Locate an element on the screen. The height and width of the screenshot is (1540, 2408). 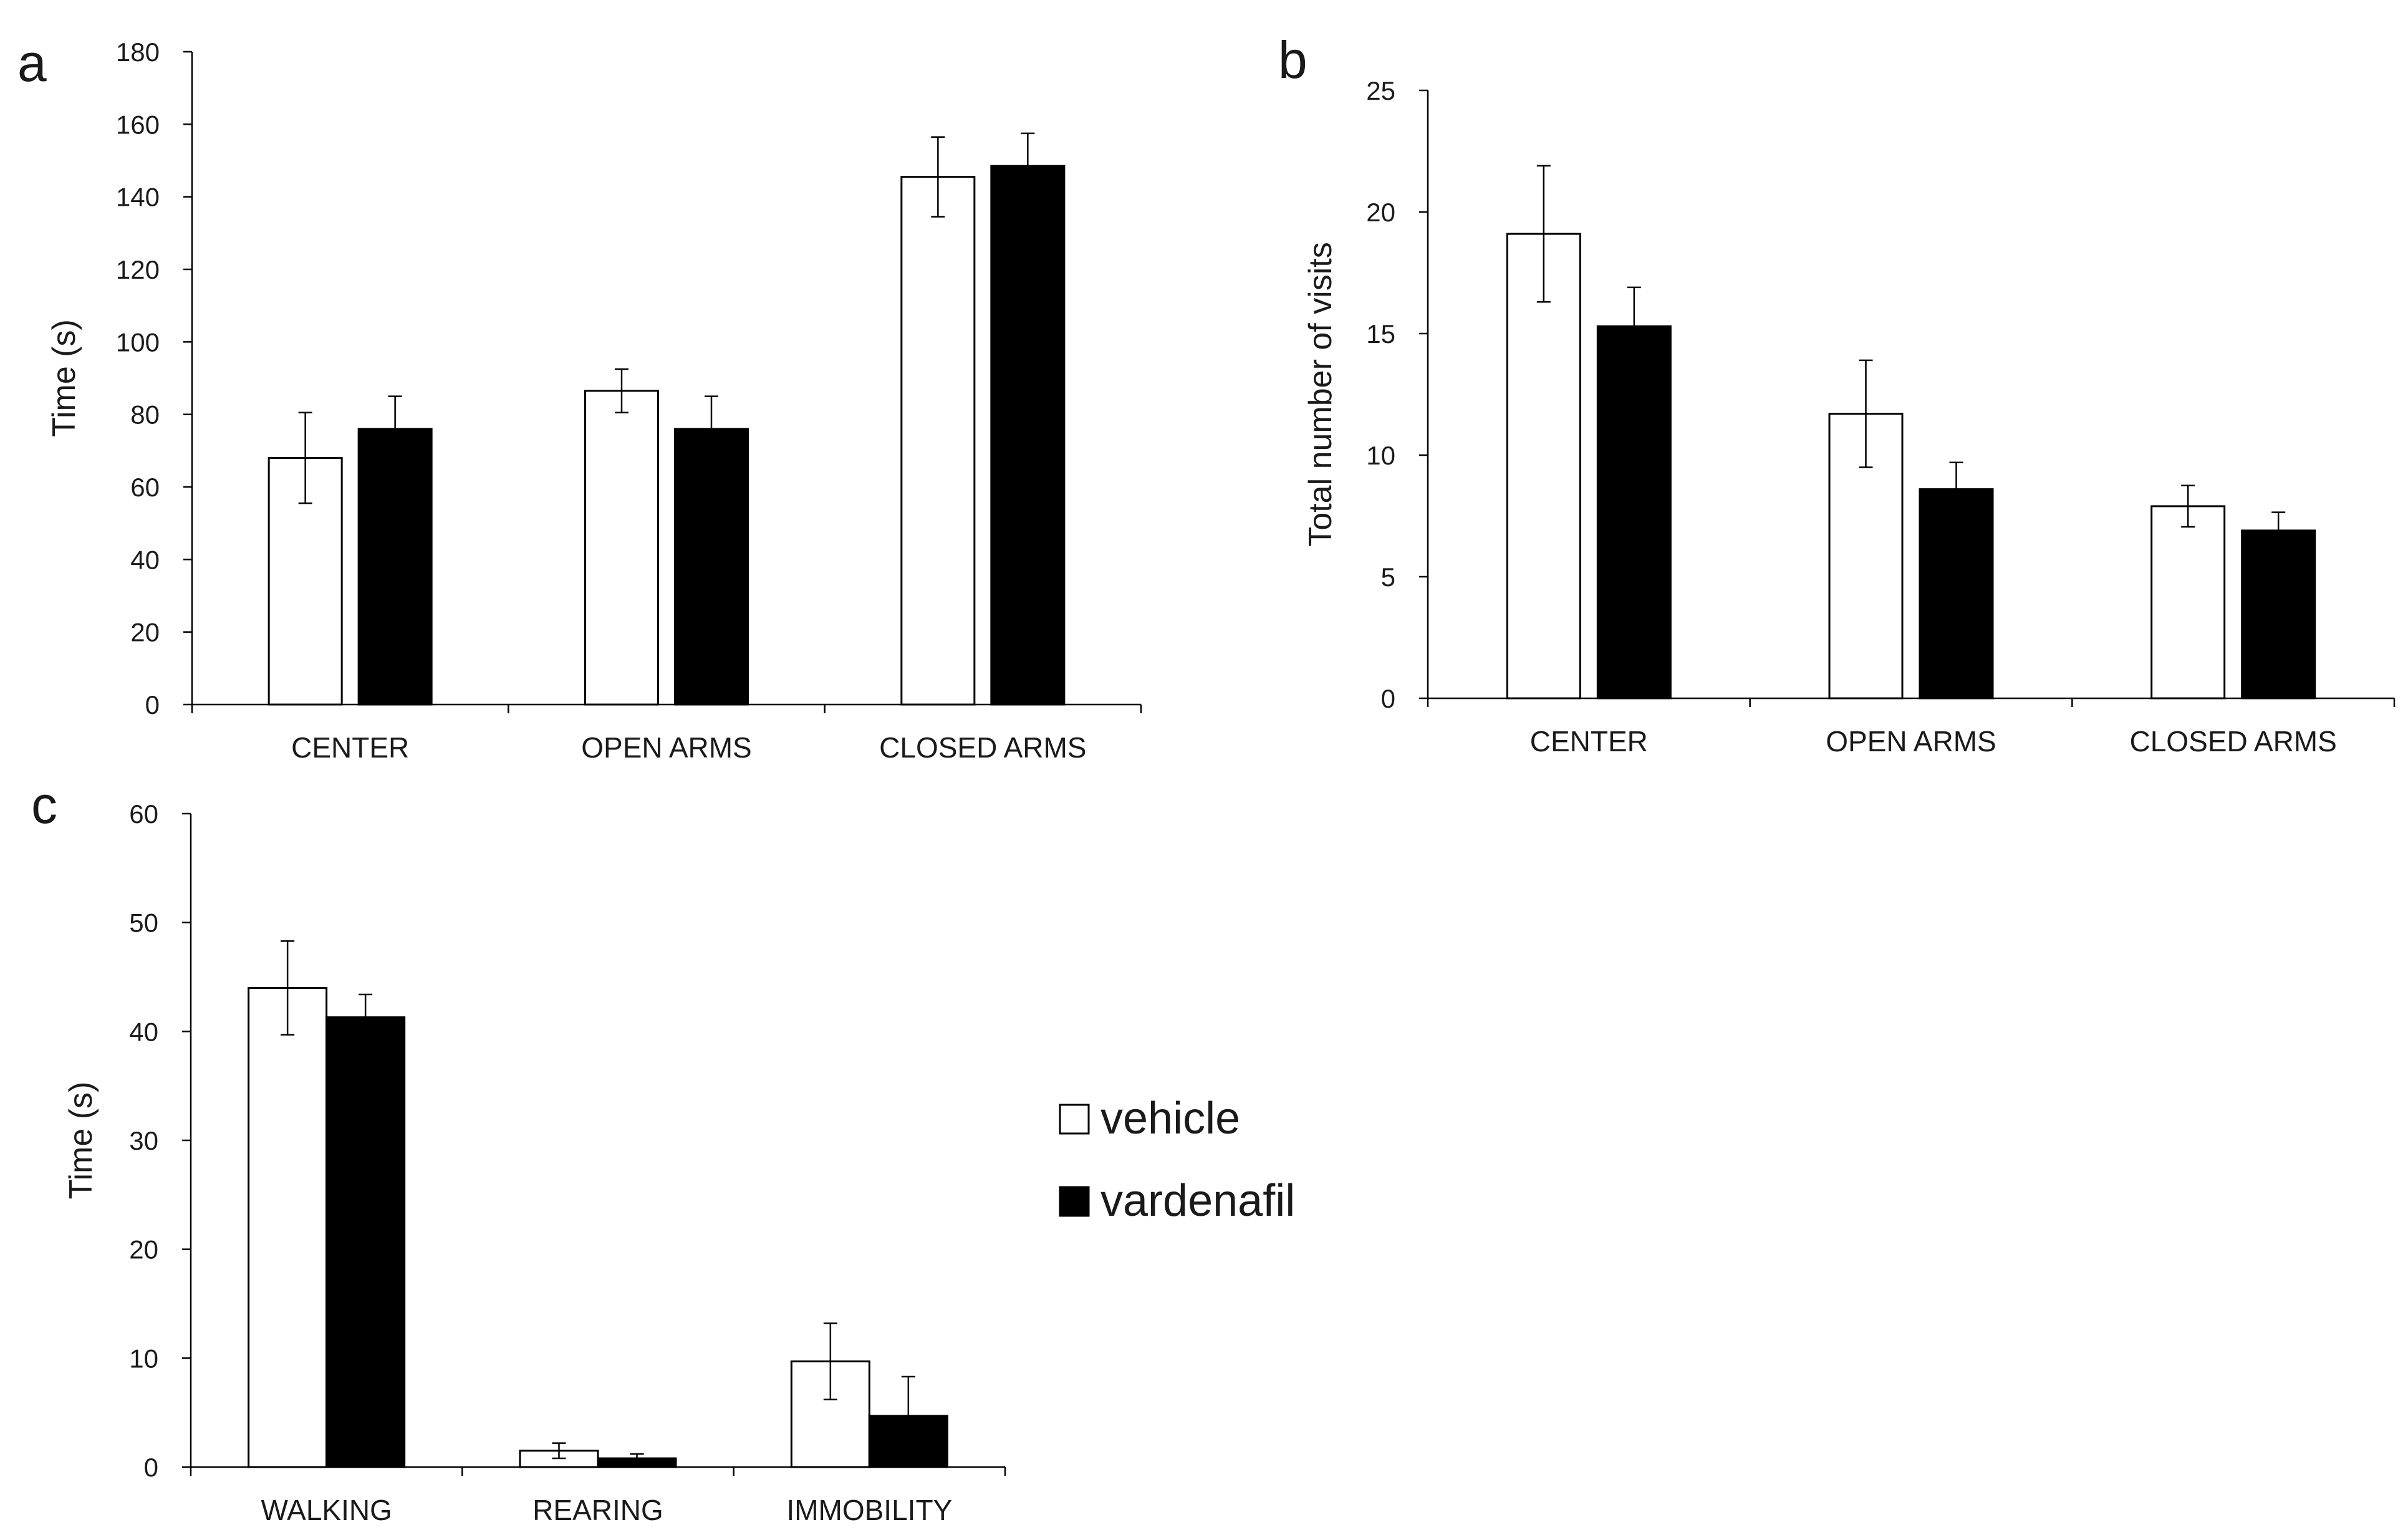
panel-a-y-tick-label: 20 is located at coordinates (145, 632).